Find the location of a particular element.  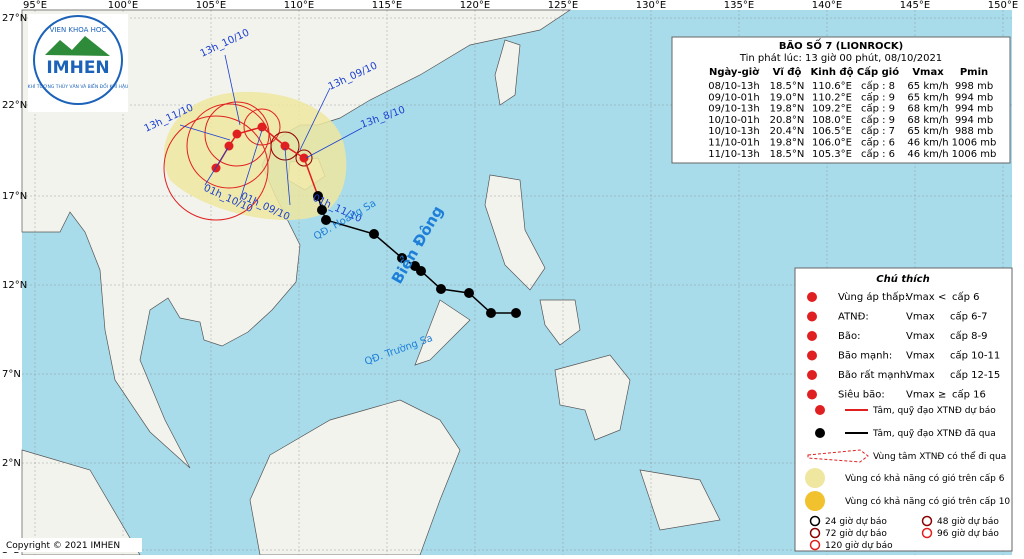

intensity-sign: ≥ is located at coordinates (942, 395).